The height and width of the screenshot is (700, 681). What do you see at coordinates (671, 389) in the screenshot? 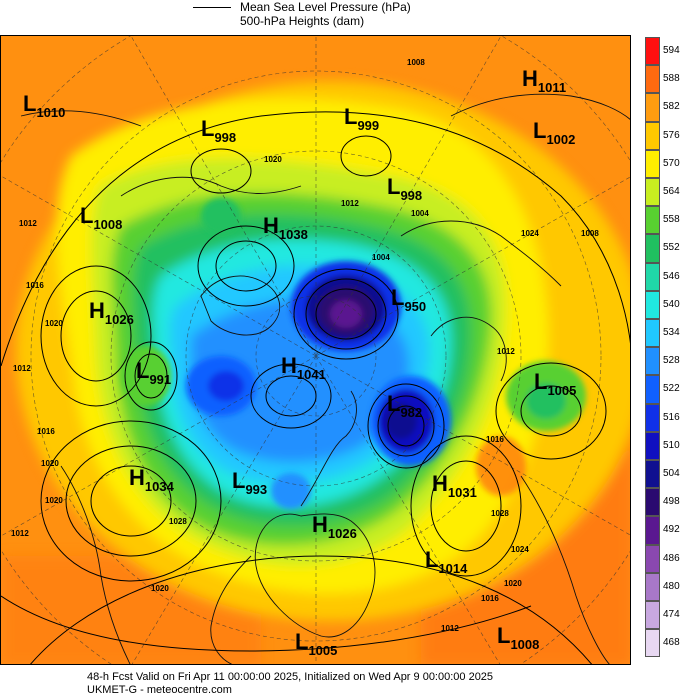
I see `colorbar-label-522: 522` at bounding box center [671, 389].